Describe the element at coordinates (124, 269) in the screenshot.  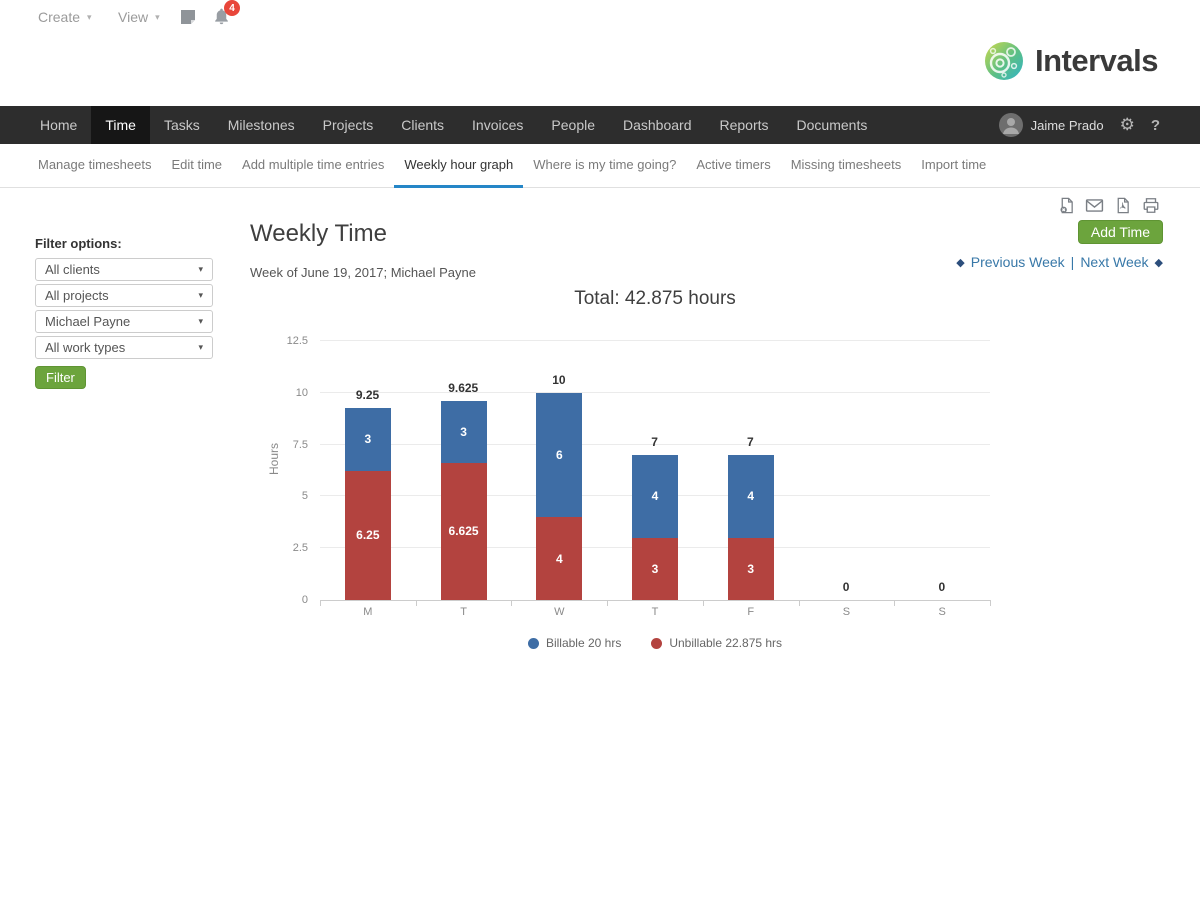
I see `client-filter-select: All clients ▾` at that location.